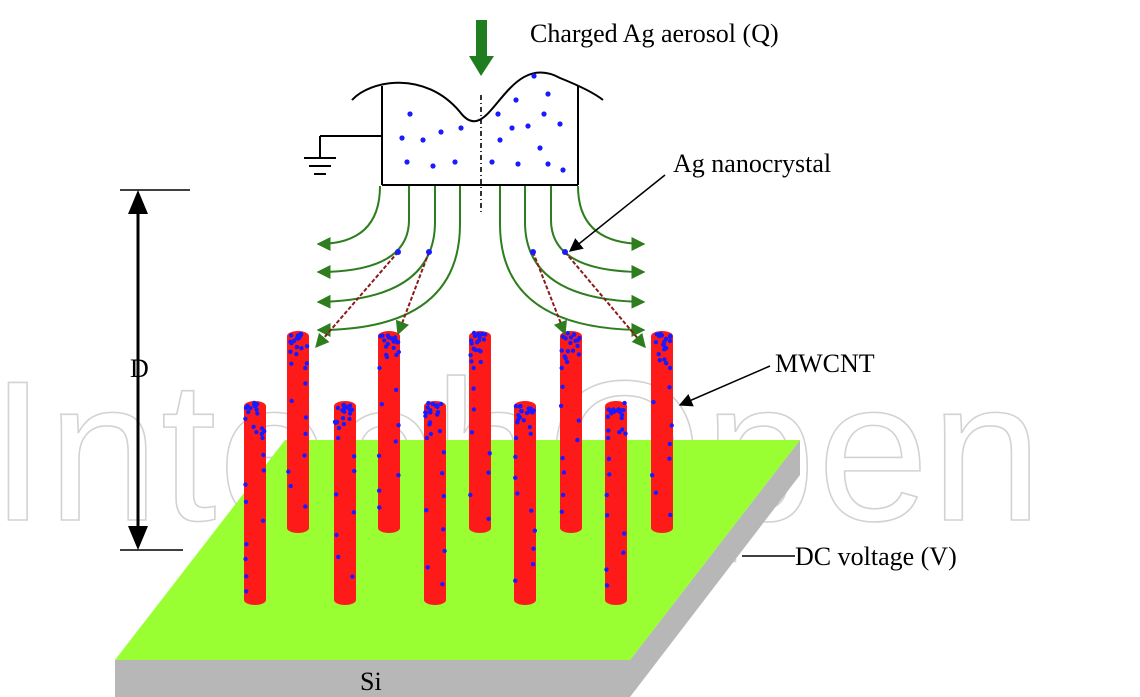 This screenshot has width=1140, height=697. What do you see at coordinates (481, 252) in the screenshot?
I see `trajectory-start-particles` at bounding box center [481, 252].